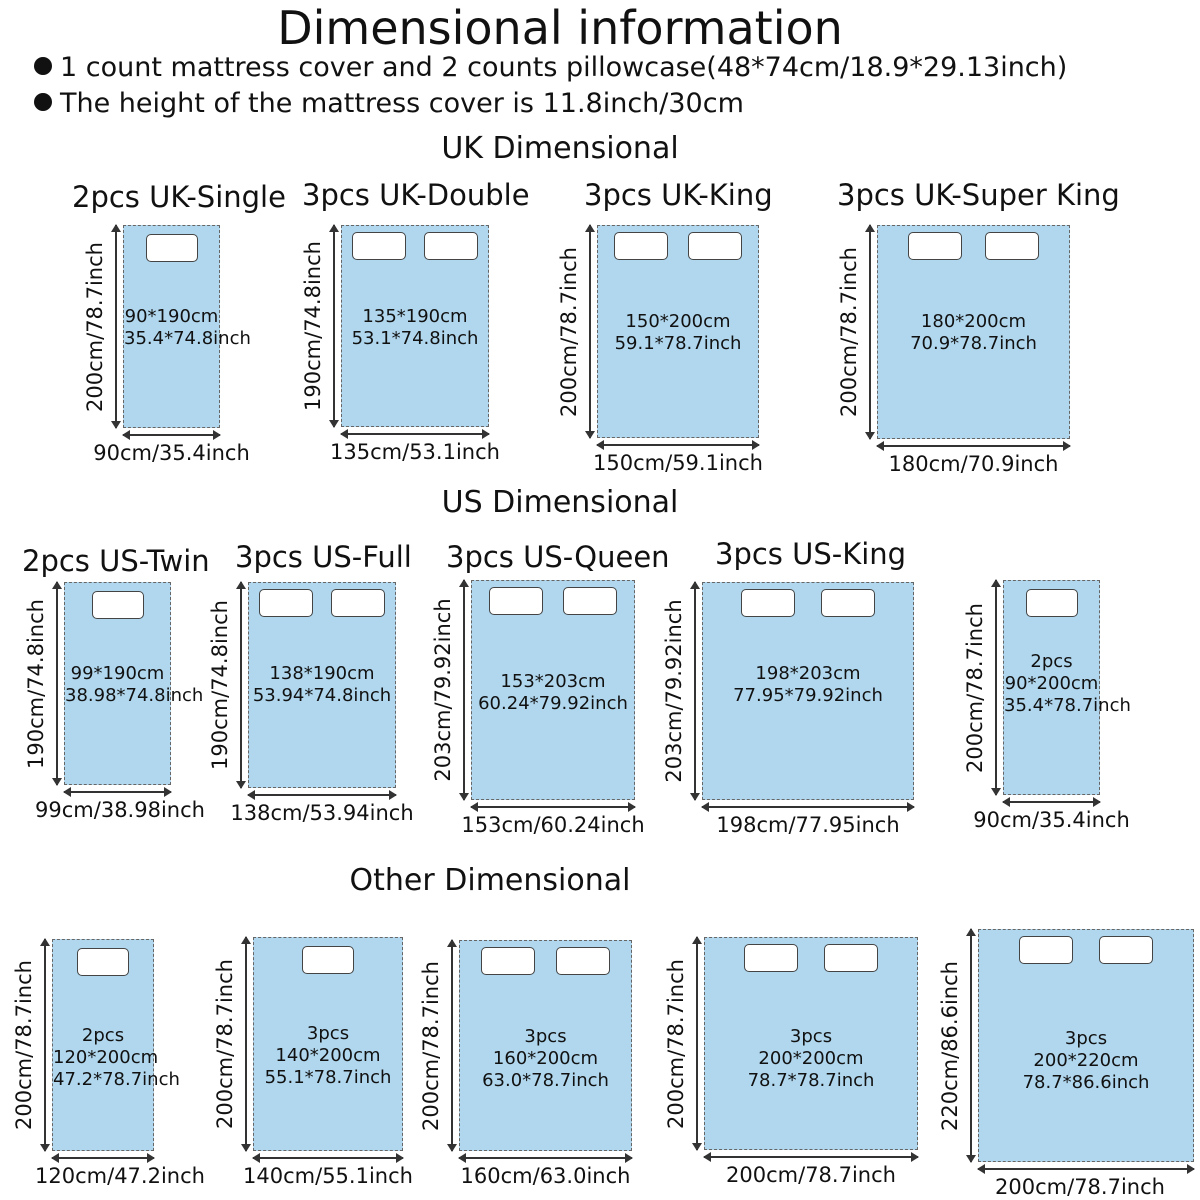 This screenshot has width=1200, height=1200. Describe the element at coordinates (560, 28) in the screenshot. I see `page-title: Dimensional information` at that location.